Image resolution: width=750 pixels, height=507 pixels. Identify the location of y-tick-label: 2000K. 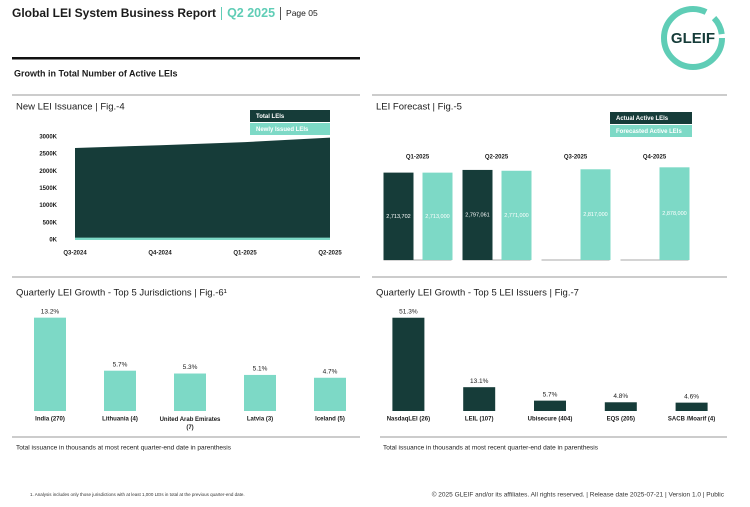
(48, 172).